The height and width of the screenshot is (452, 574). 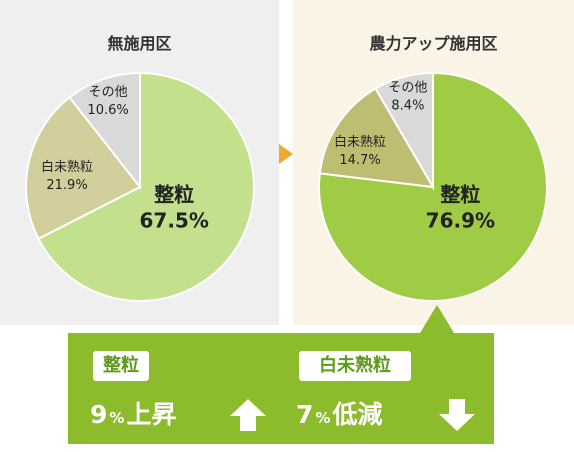 I want to click on down-arrow-icon, so click(x=457, y=415).